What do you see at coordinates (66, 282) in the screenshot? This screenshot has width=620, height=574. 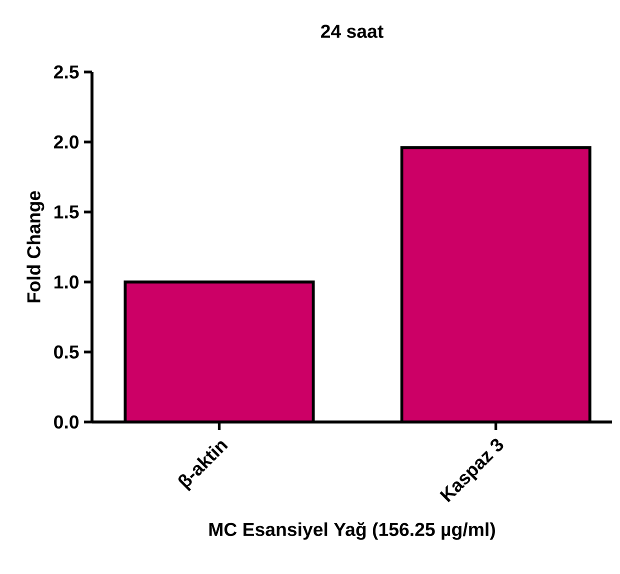 I see `y-tick-label: 1.0` at bounding box center [66, 282].